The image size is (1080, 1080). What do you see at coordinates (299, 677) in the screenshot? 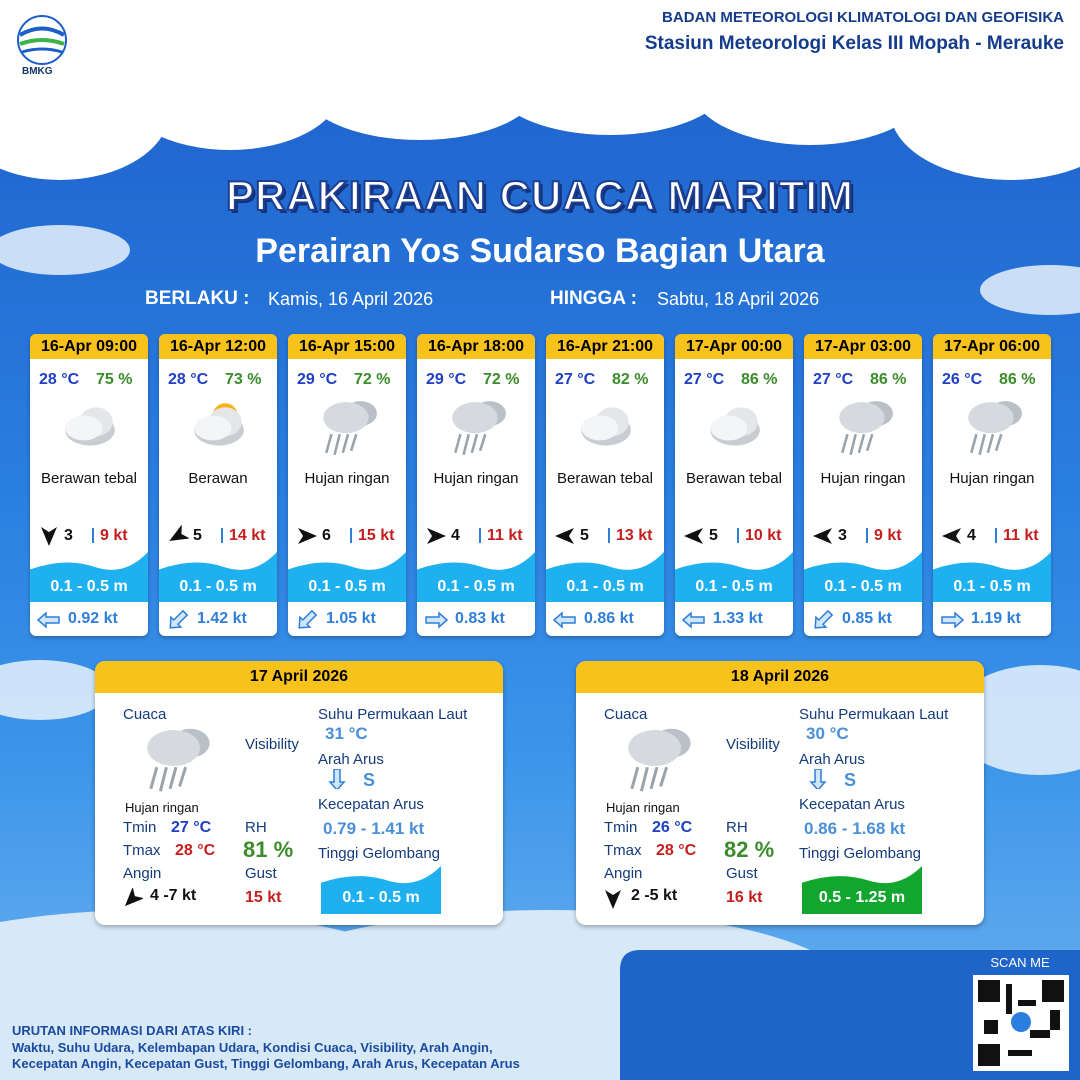
I see `date: 17 April 2026` at bounding box center [299, 677].